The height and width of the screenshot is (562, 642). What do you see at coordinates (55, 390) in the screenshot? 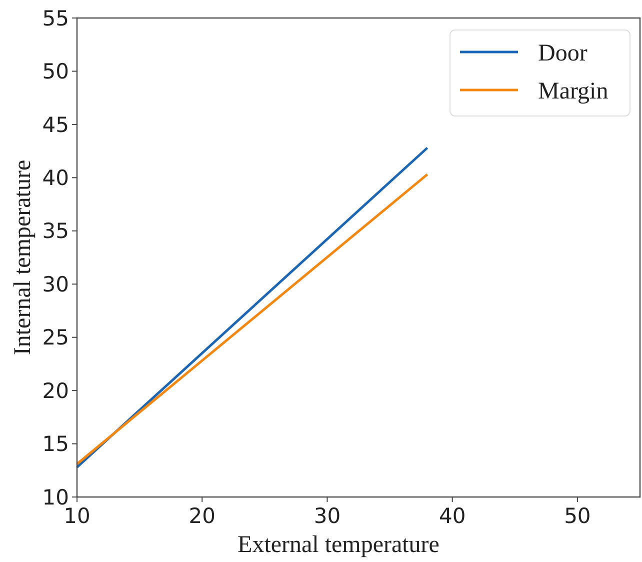
I see `y-tick-label: 20` at bounding box center [55, 390].